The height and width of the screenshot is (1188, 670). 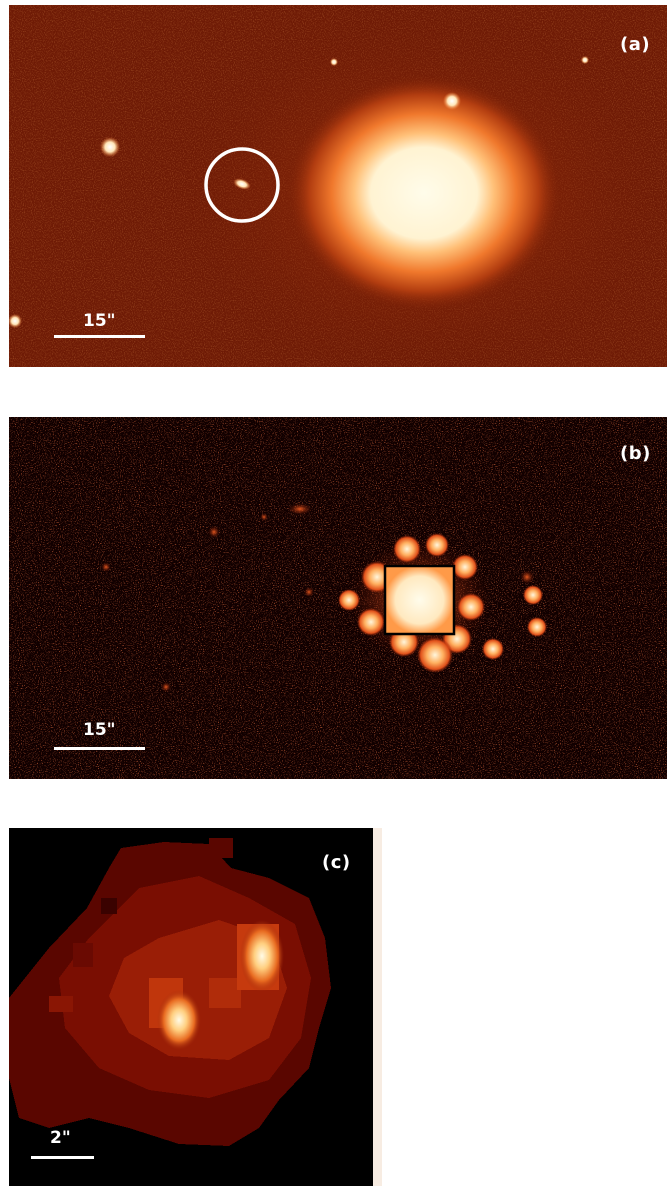 I want to click on zoom-box-marker, so click(x=419, y=600).